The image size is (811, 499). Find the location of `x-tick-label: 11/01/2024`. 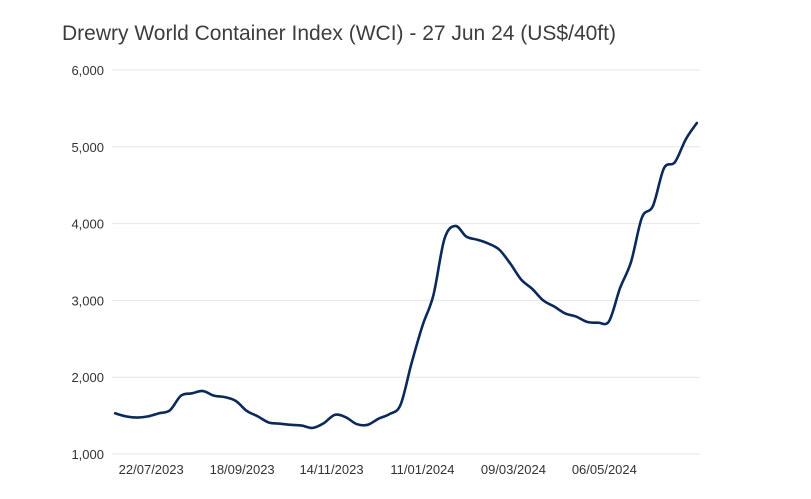

x-tick-label: 11/01/2024 is located at coordinates (422, 469).